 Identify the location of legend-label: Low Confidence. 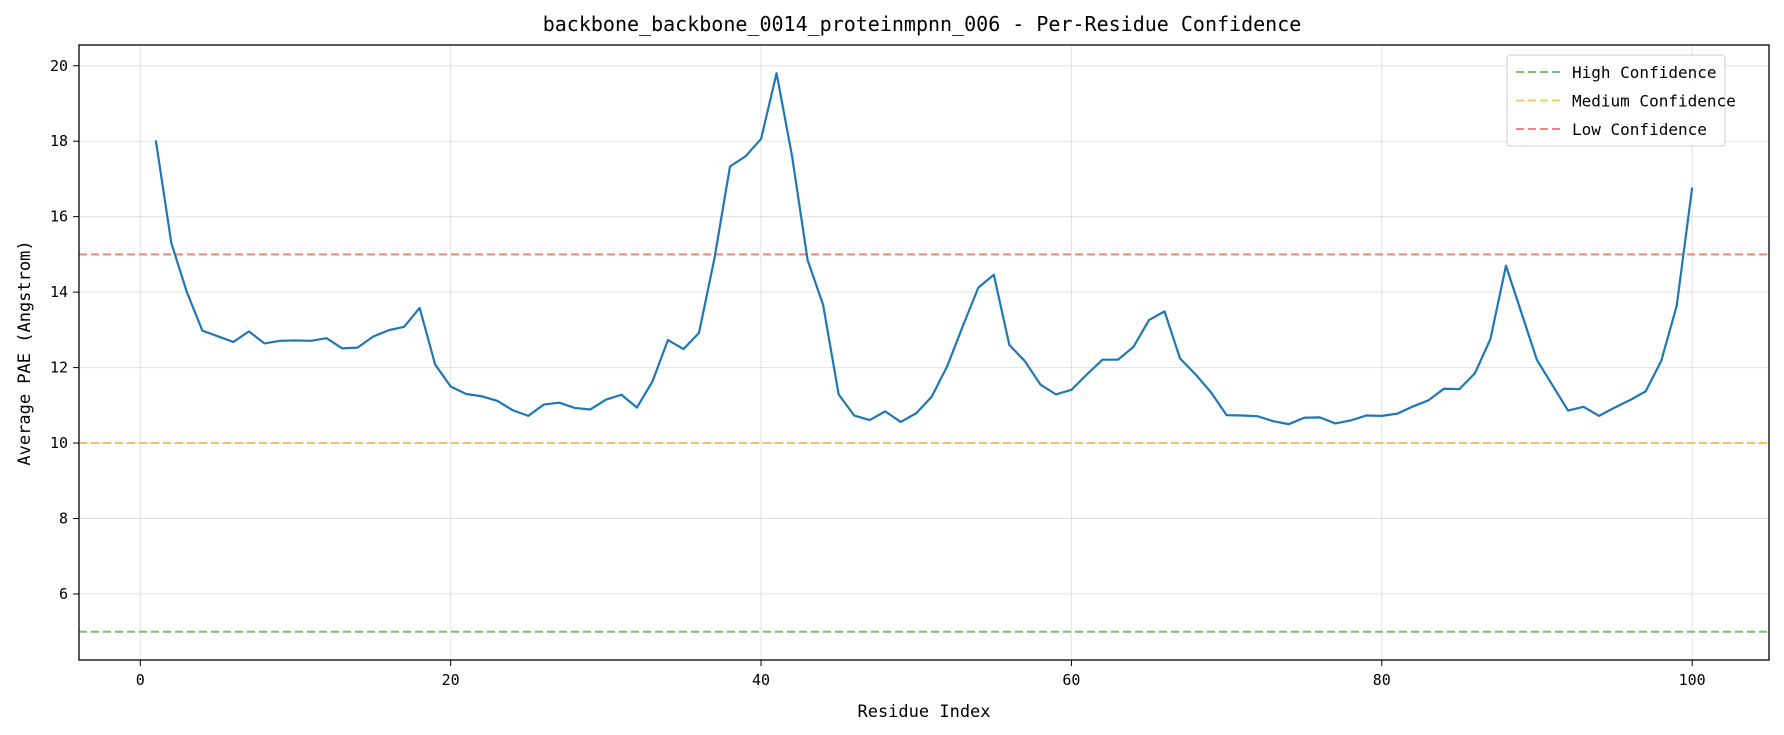
(1639, 129).